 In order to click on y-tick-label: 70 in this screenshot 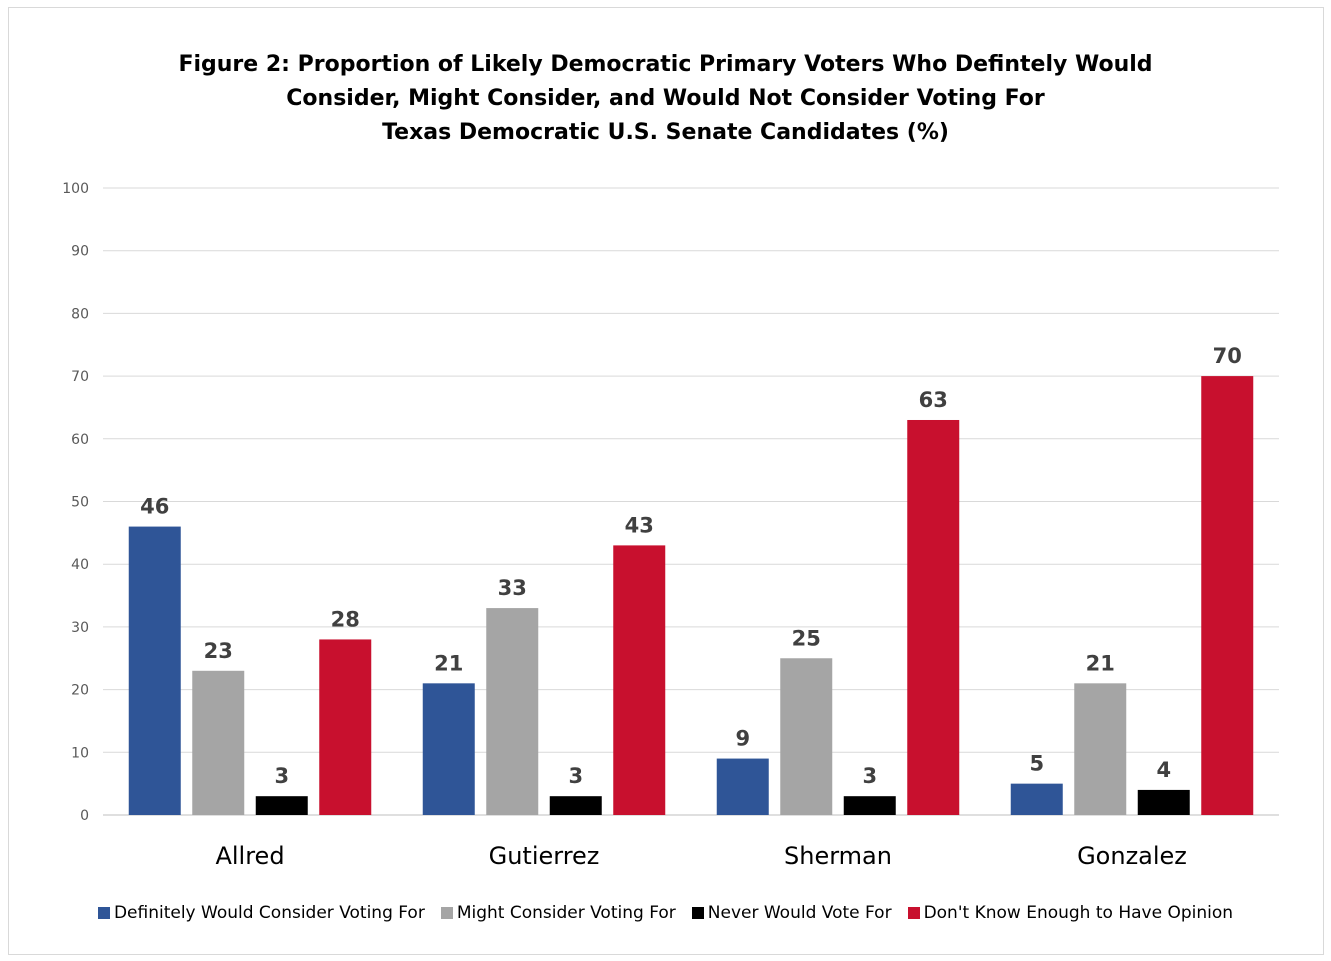, I will do `click(80, 377)`.